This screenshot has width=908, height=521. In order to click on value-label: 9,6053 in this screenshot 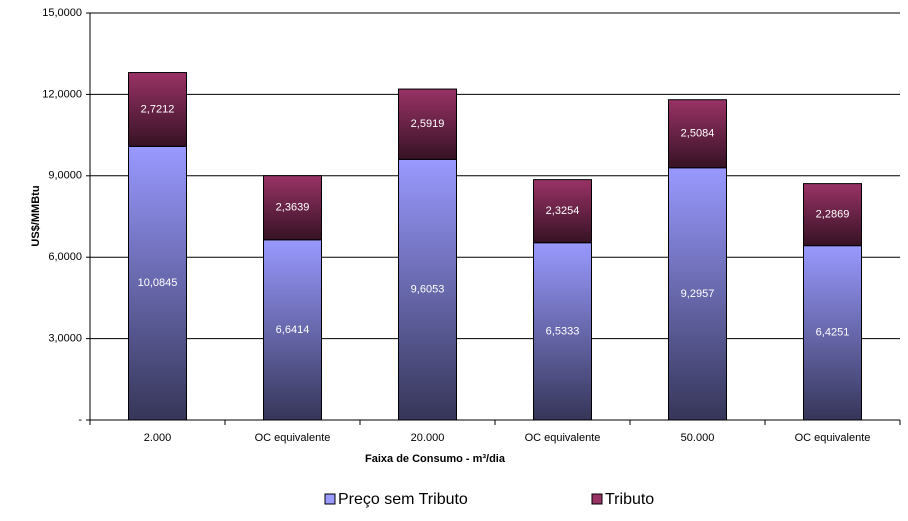, I will do `click(428, 290)`.